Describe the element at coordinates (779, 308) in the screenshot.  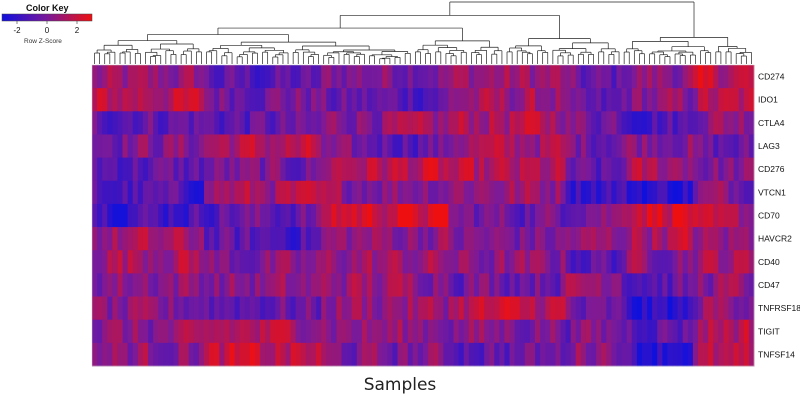
I see `row-label: TNFRSF18` at that location.